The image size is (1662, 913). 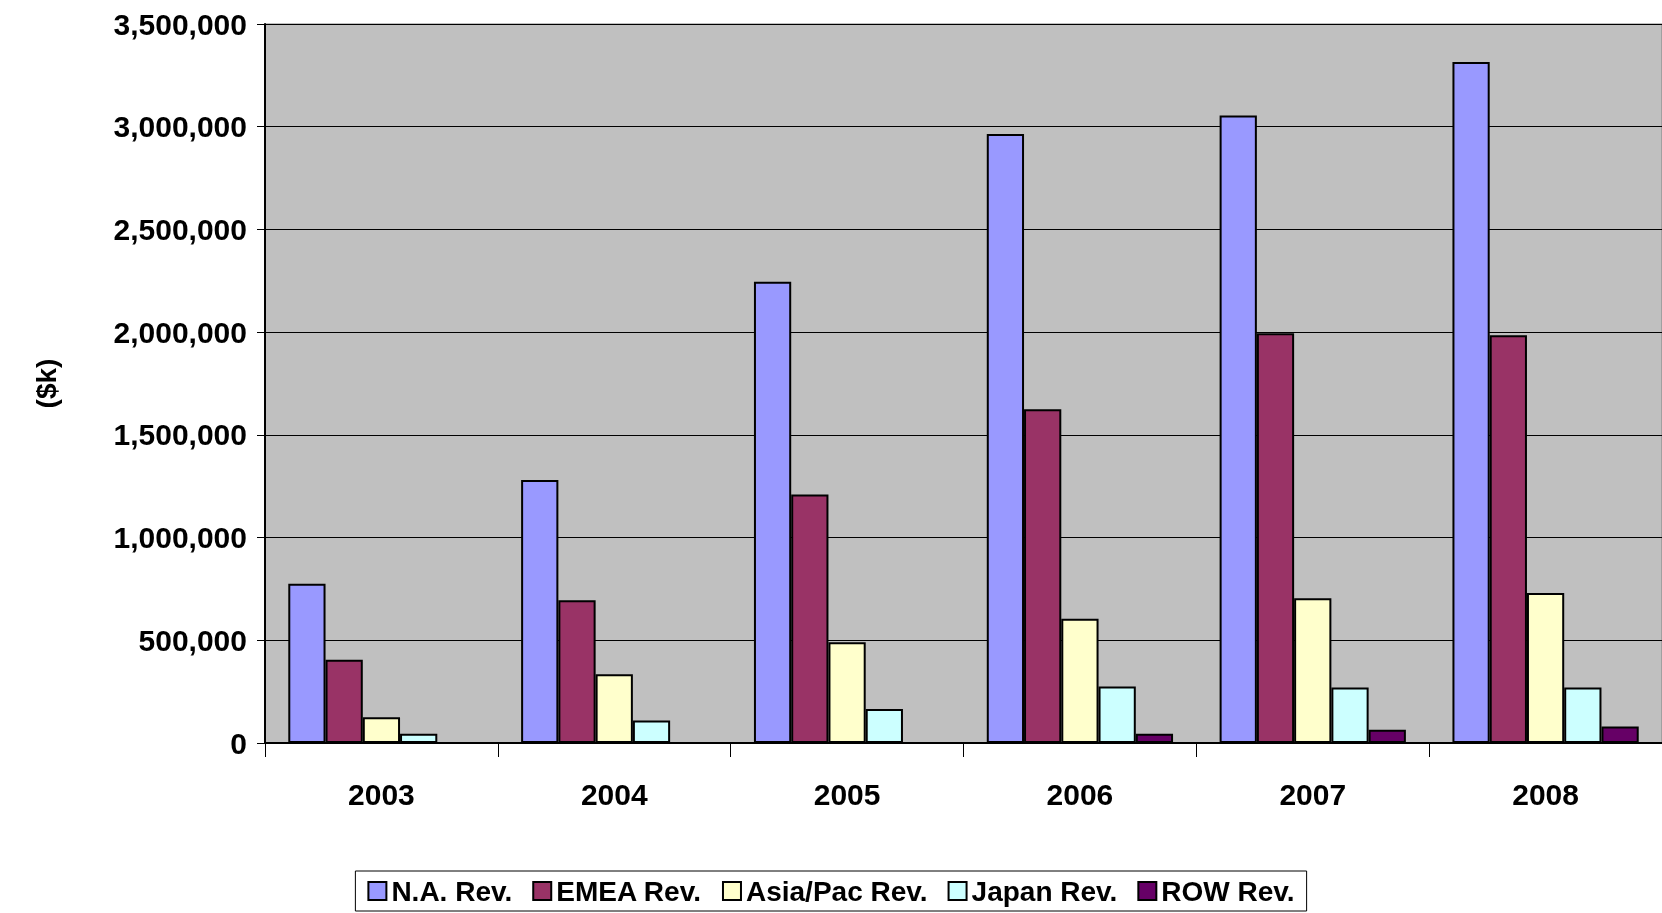 I want to click on y-tick-label: 3,500,000, so click(x=180, y=24).